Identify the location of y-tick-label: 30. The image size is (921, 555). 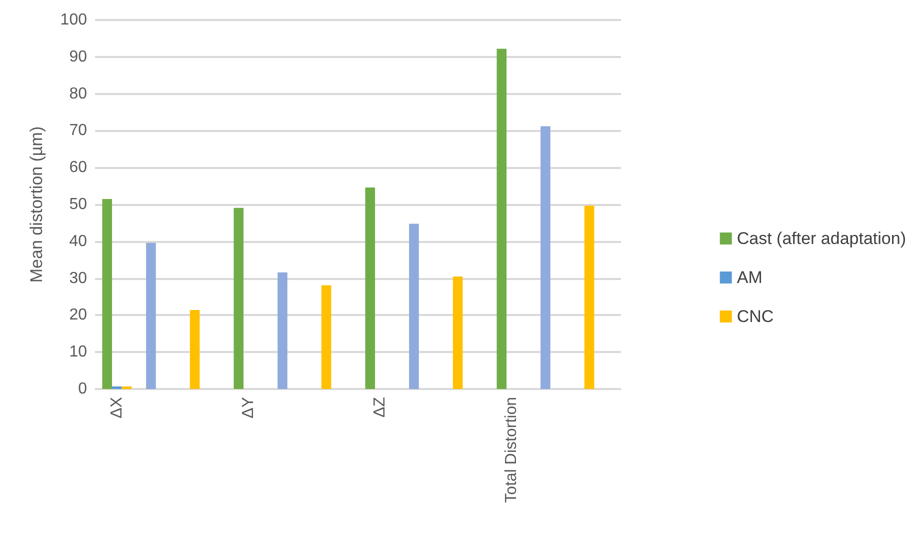
(78, 278).